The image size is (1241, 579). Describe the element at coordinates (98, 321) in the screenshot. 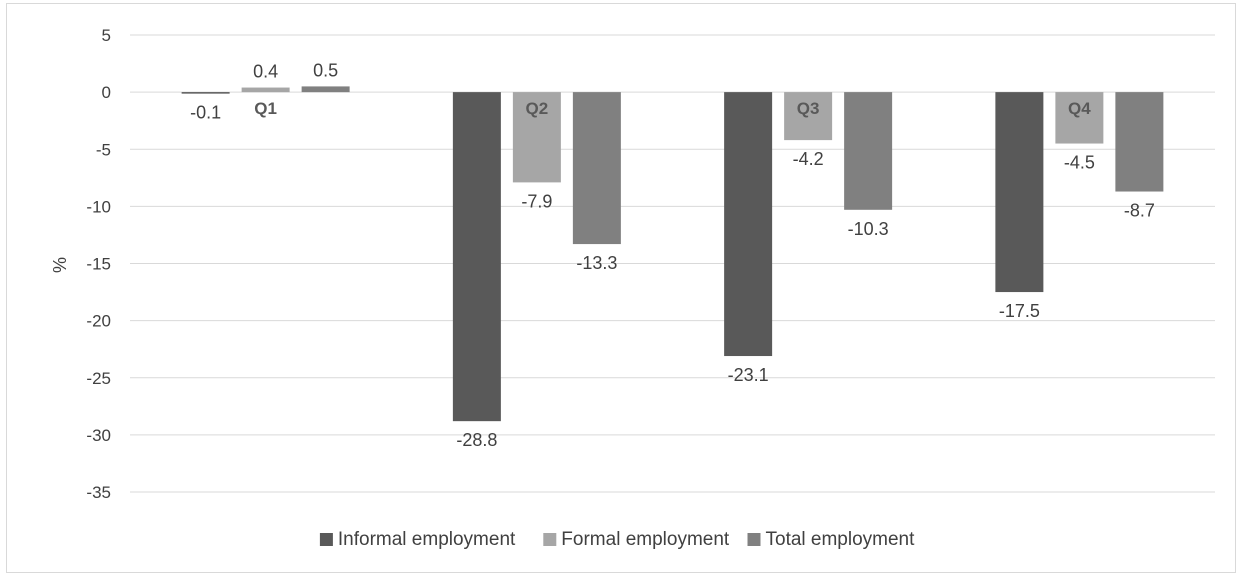

I see `y-tick-label: -20` at that location.